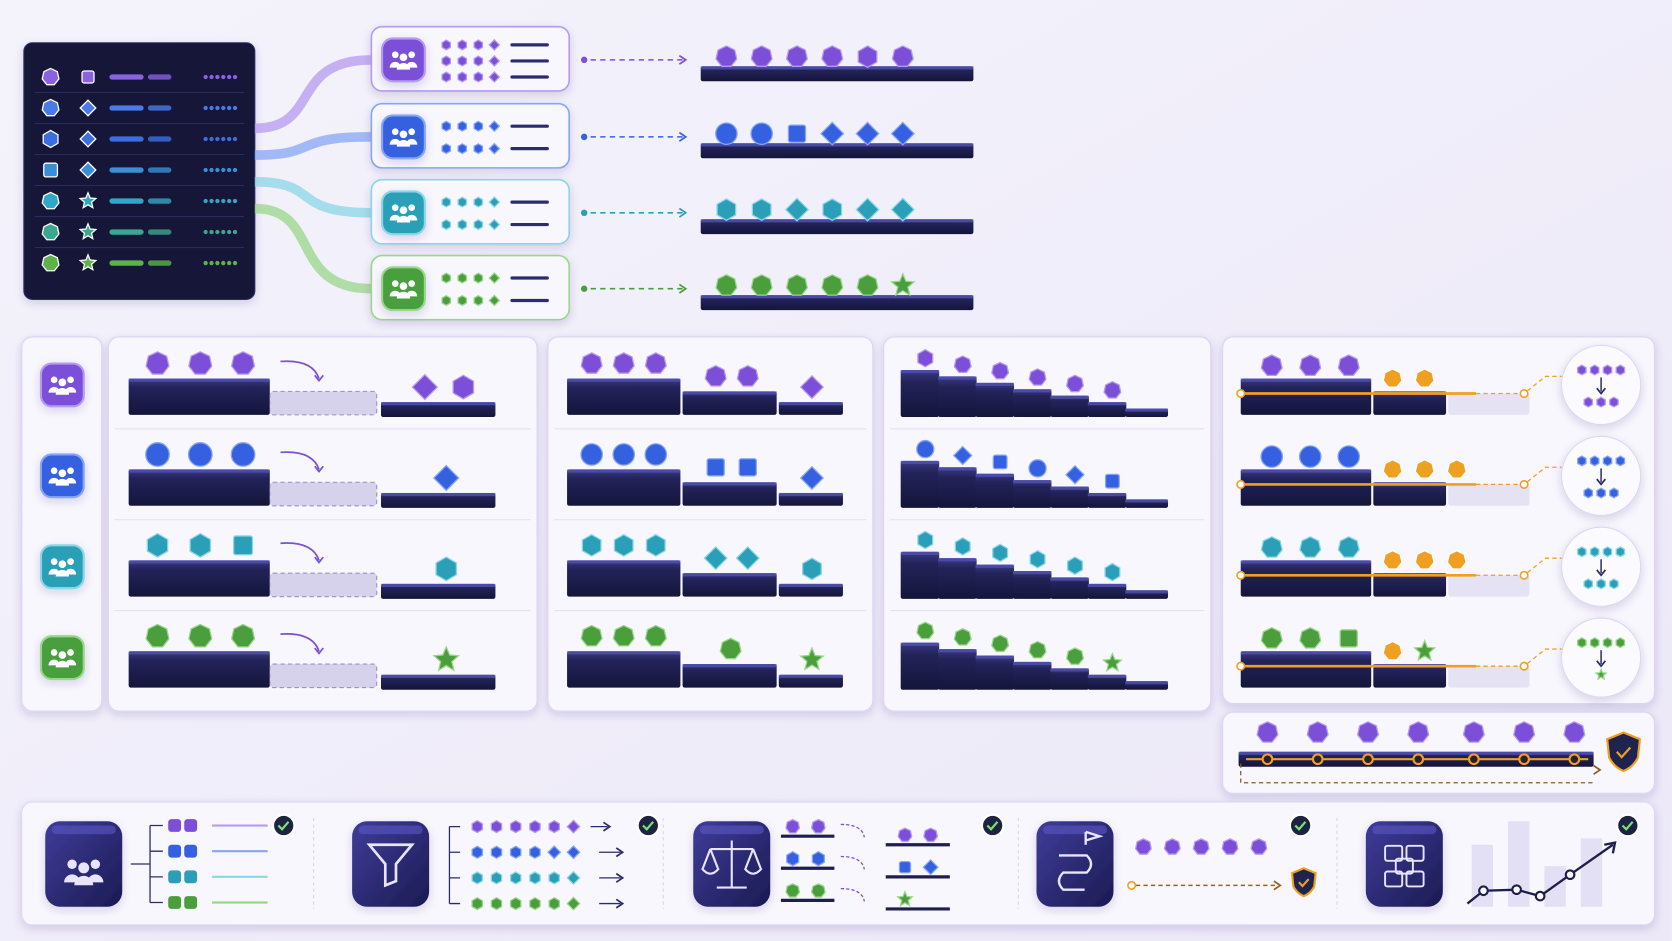  What do you see at coordinates (838, 863) in the screenshot?
I see `bottom-strip` at bounding box center [838, 863].